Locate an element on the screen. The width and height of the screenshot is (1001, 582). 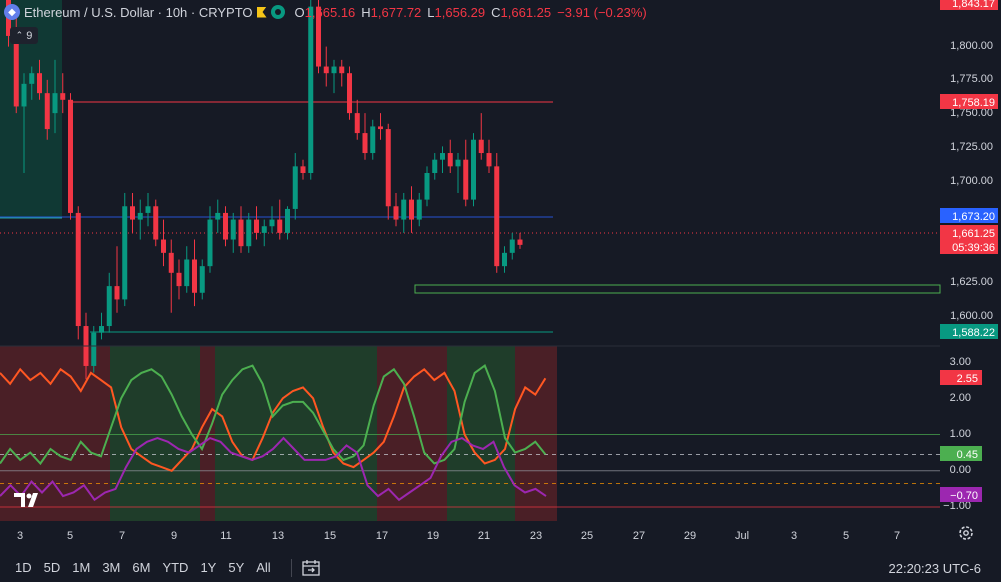
calendar-goto-icon is located at coordinates (311, 567).